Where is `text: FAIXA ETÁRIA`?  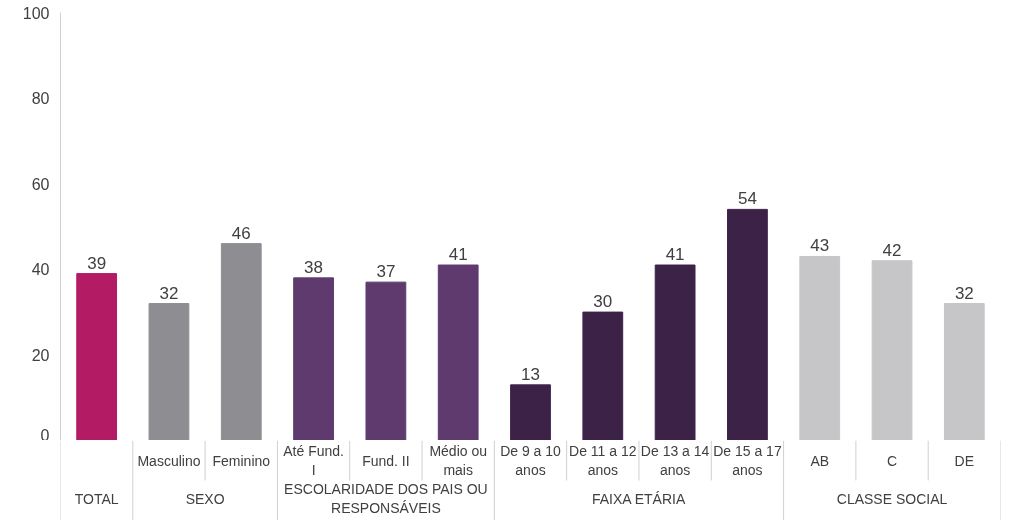
text: FAIXA ETÁRIA is located at coordinates (638, 498).